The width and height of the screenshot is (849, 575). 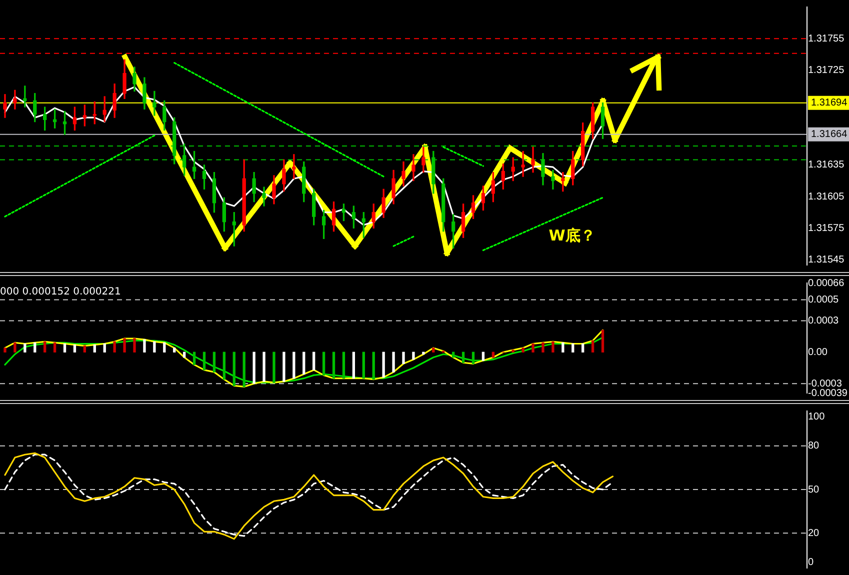 I want to click on annotation: W底？, so click(x=572, y=235).